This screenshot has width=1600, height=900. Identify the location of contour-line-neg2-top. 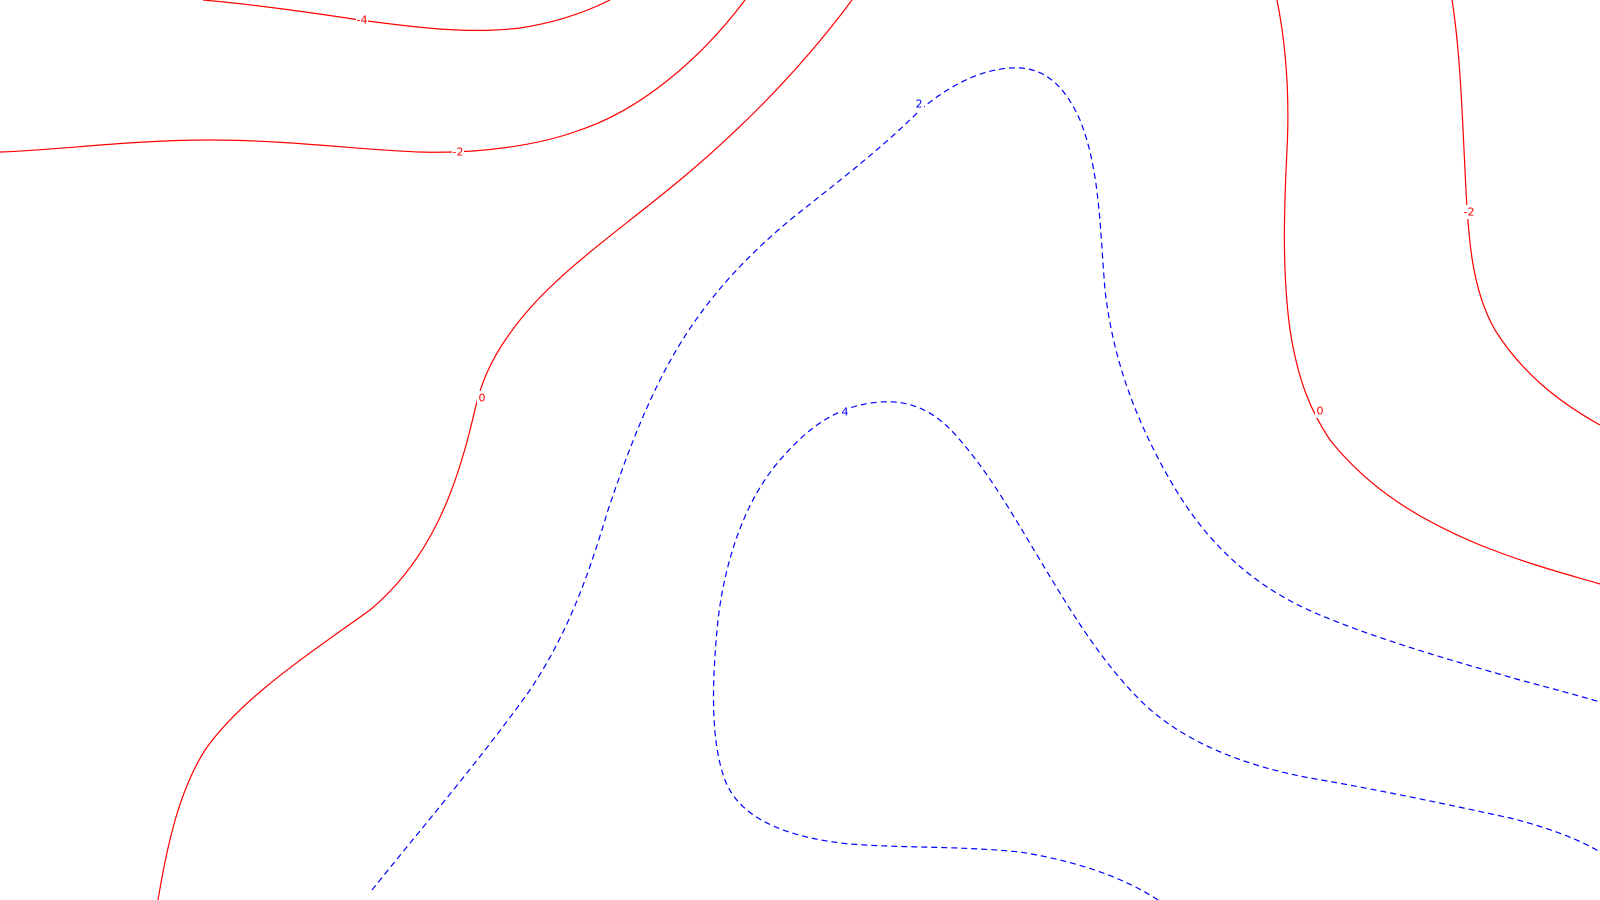
(373, 76).